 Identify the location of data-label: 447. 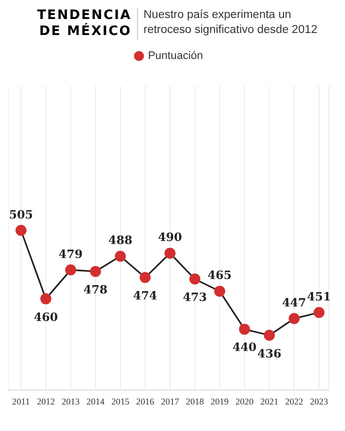
(294, 303).